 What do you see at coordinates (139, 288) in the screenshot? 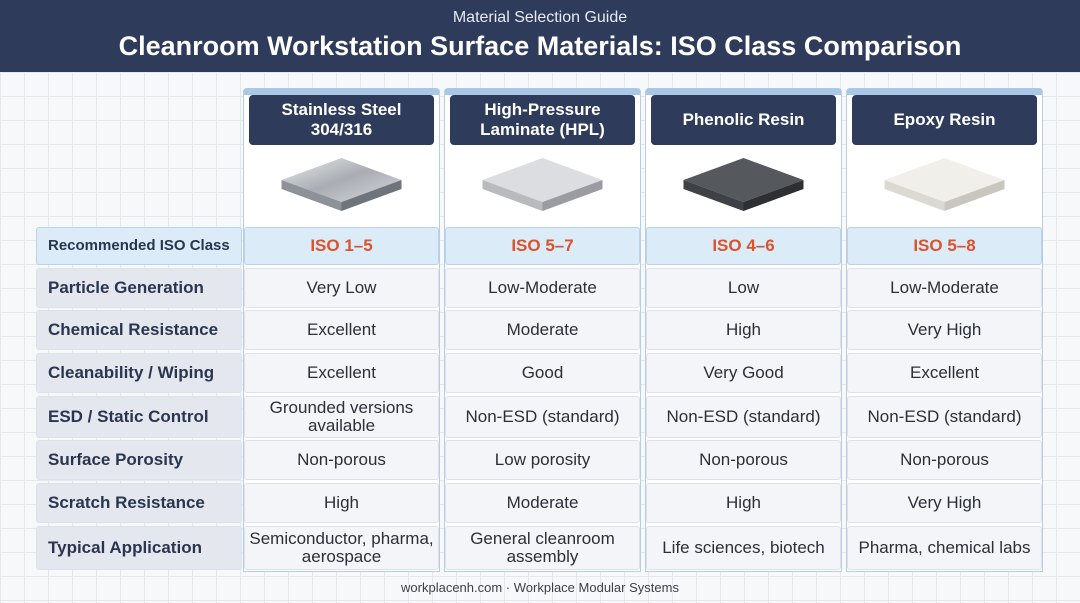
I see `row-label: Particle Generation` at bounding box center [139, 288].